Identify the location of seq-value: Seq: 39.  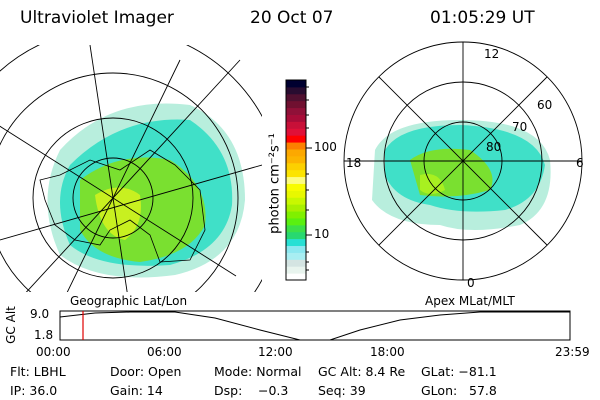
(342, 390).